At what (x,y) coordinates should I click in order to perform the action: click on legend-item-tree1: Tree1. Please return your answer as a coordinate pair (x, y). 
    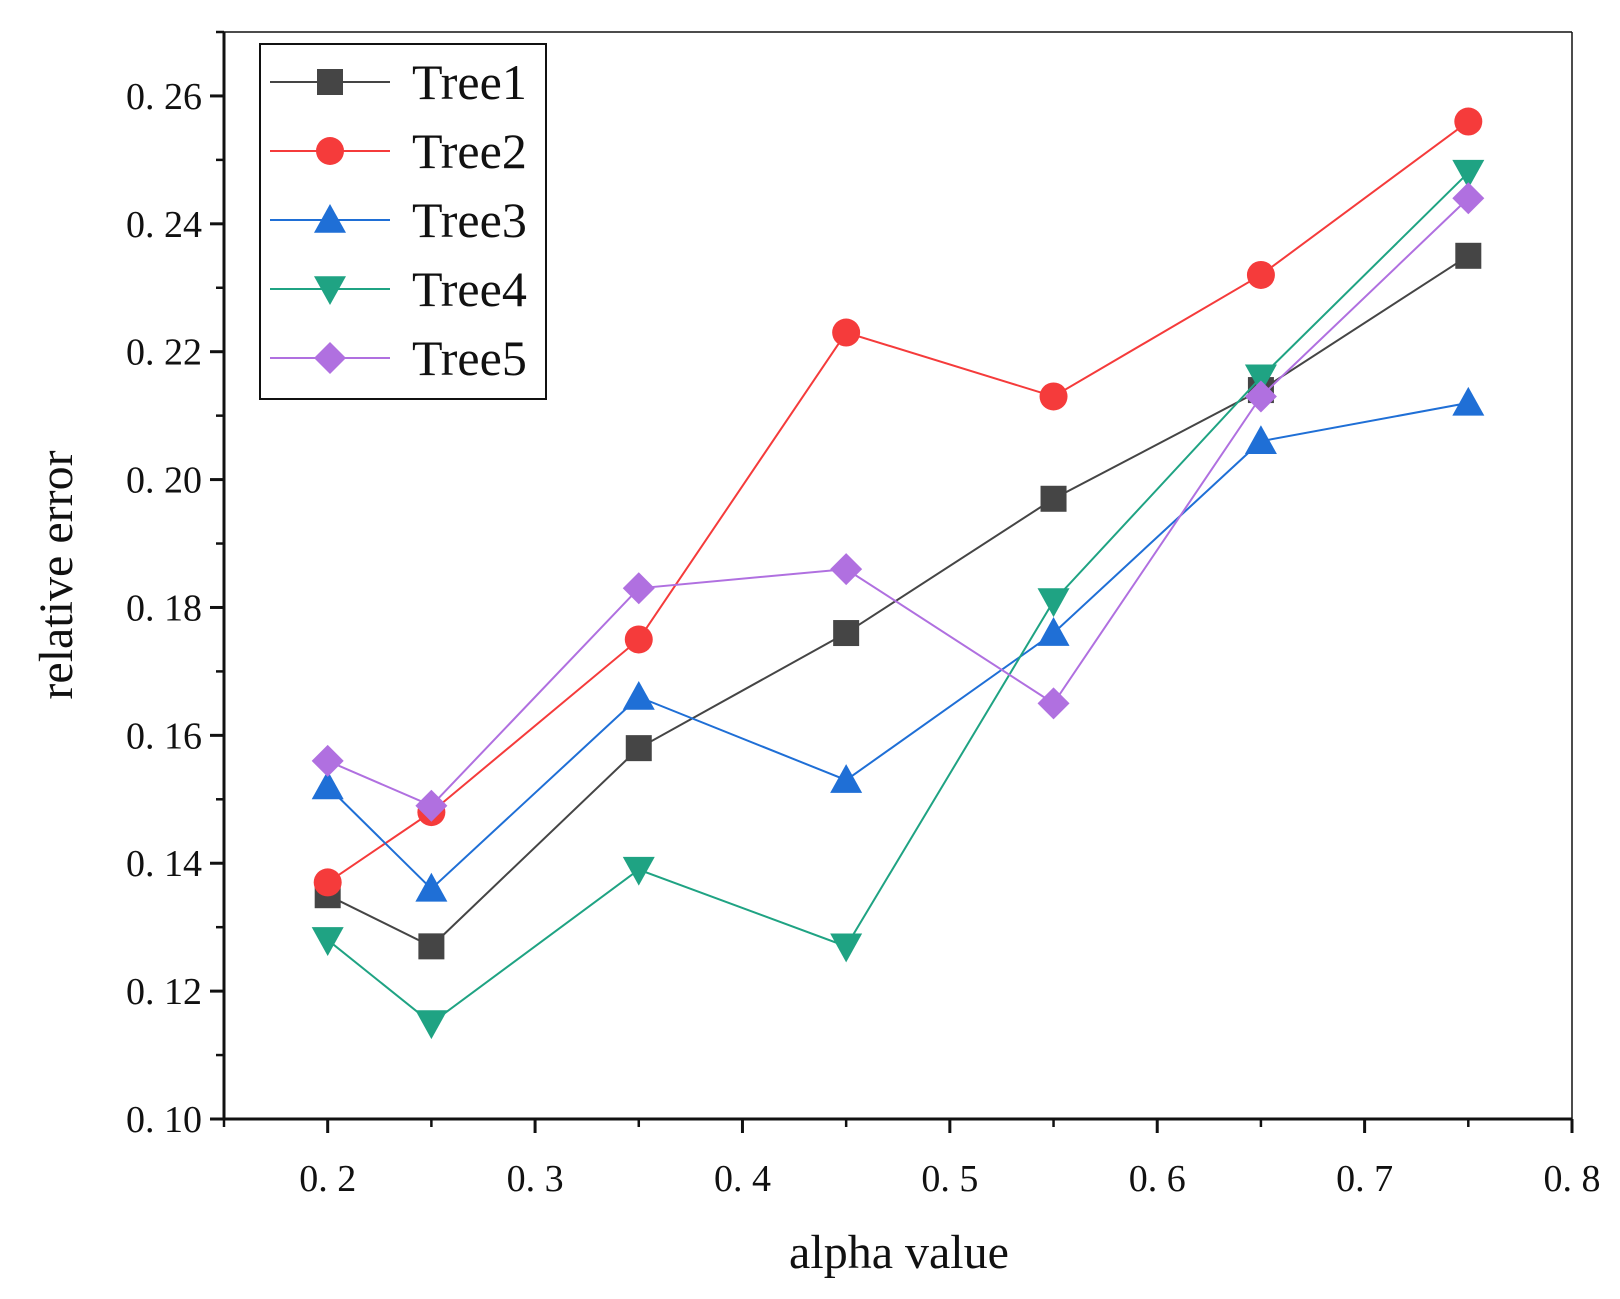
    Looking at the image, I should click on (398, 82).